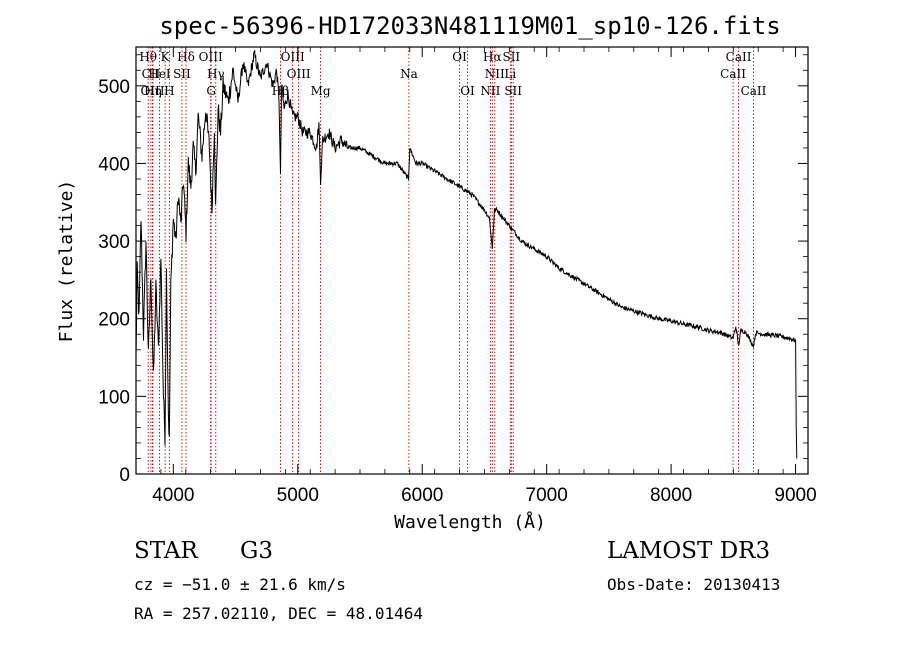 The width and height of the screenshot is (900, 649). I want to click on observation-date: Obs-Date: 20130413, so click(694, 584).